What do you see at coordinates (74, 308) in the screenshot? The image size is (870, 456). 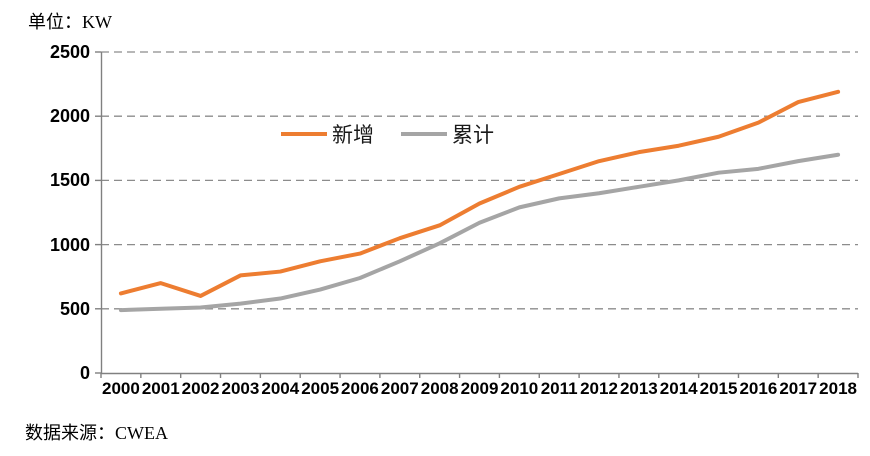 I see `y-axis-tick-label: 500` at bounding box center [74, 308].